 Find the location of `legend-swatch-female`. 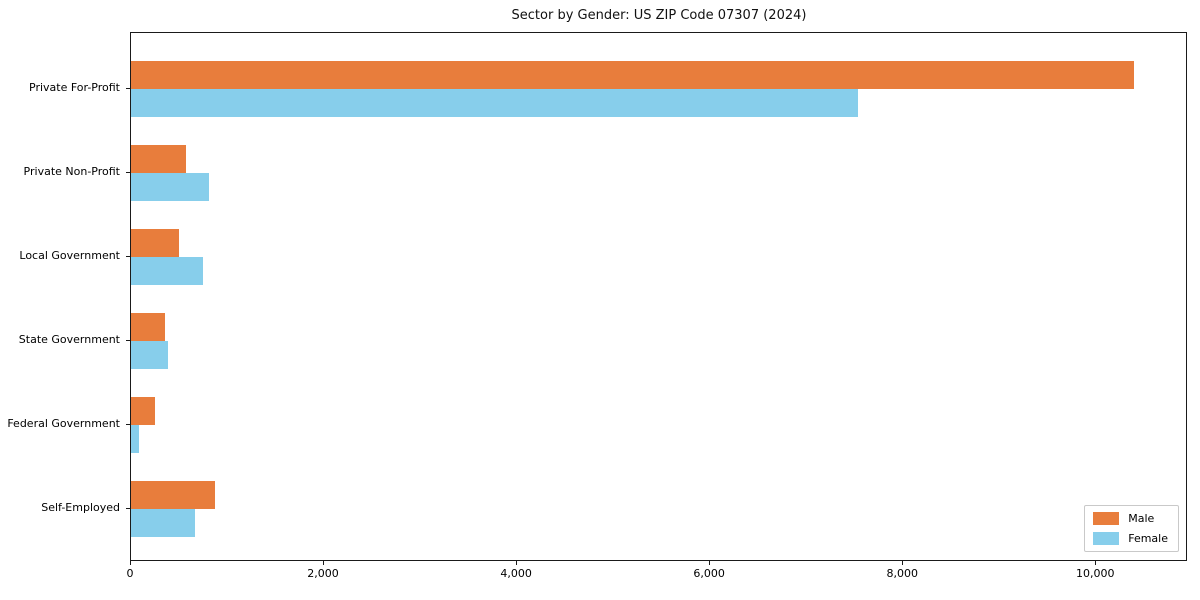

legend-swatch-female is located at coordinates (1106, 538).